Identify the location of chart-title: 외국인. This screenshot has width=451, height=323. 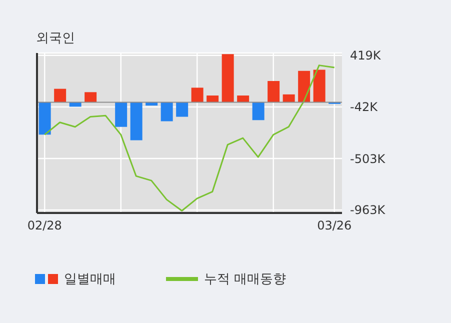
(55, 38).